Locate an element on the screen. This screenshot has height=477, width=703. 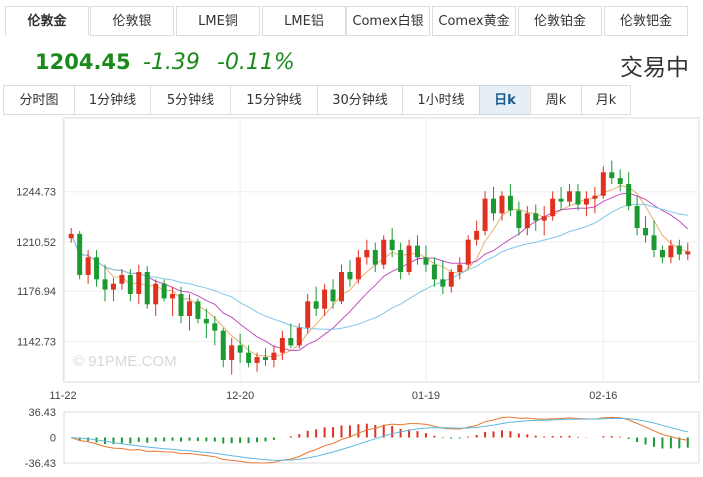
price-change: -1.39 is located at coordinates (171, 62).